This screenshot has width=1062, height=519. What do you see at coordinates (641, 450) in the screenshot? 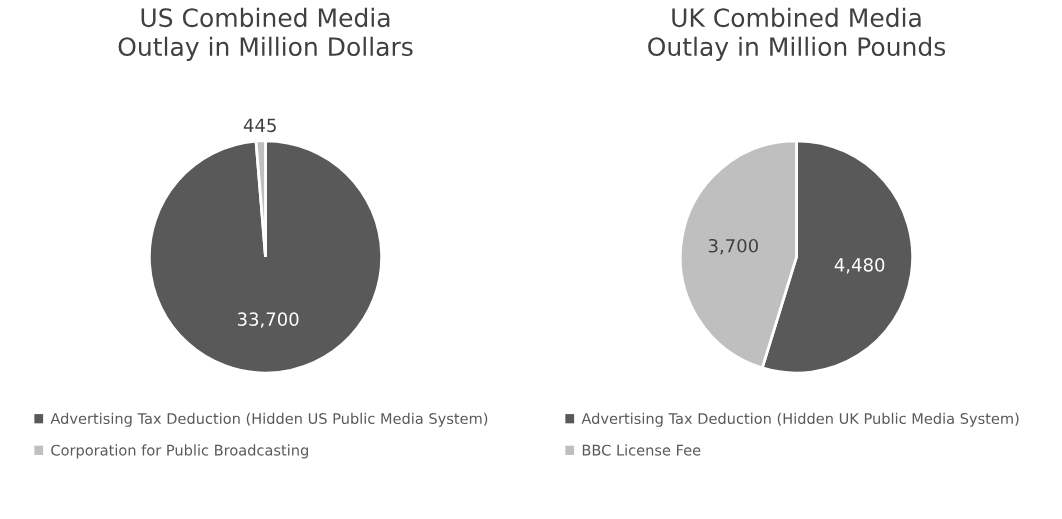
I see `legend-label: BBC License Fee` at bounding box center [641, 450].